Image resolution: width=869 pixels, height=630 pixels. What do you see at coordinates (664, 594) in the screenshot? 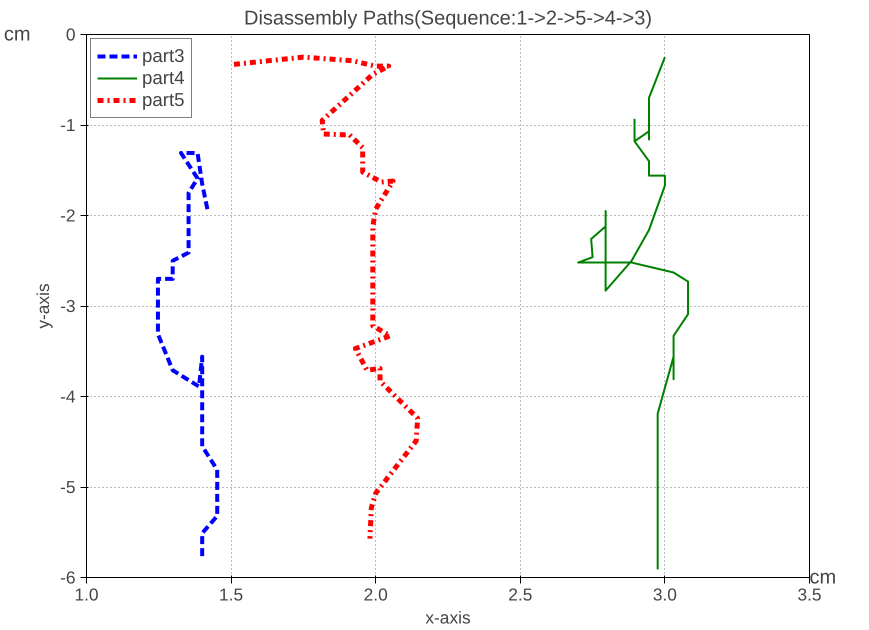
I see `x-tick-label: 3.0` at bounding box center [664, 594].